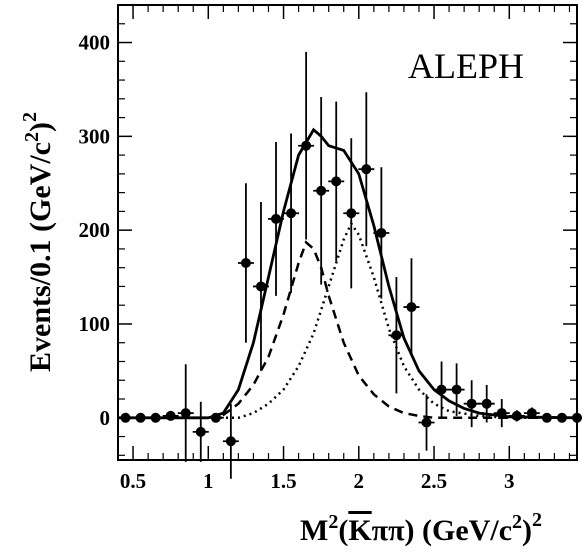 Image resolution: width=582 pixels, height=560 pixels. What do you see at coordinates (527, 530) in the screenshot?
I see `x-label-unit-close: )` at bounding box center [527, 530].